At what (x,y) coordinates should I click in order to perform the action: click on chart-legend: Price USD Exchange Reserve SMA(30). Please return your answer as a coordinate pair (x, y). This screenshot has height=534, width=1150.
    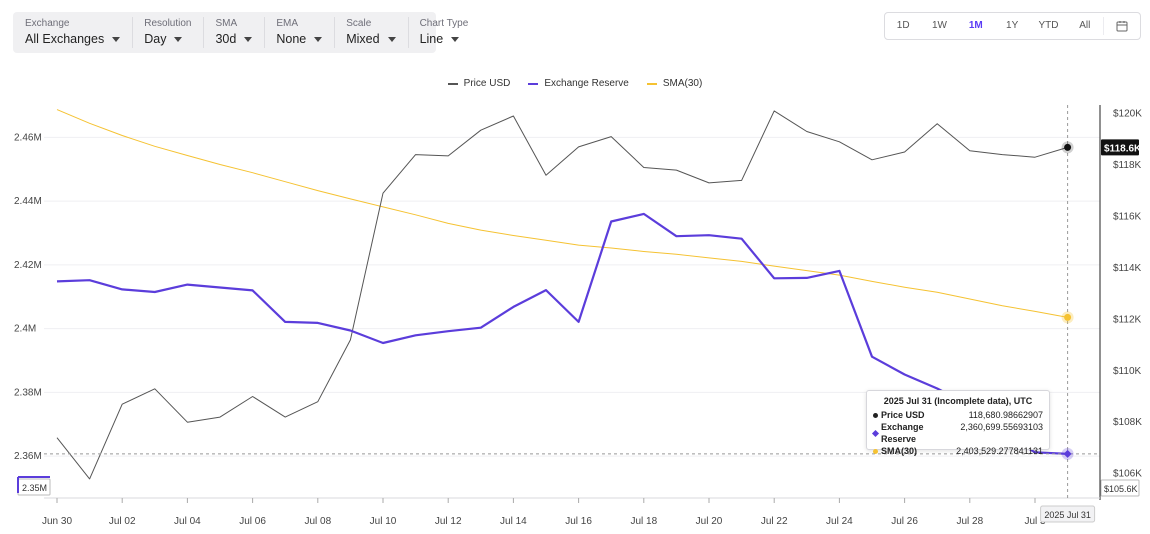
    Looking at the image, I should click on (575, 83).